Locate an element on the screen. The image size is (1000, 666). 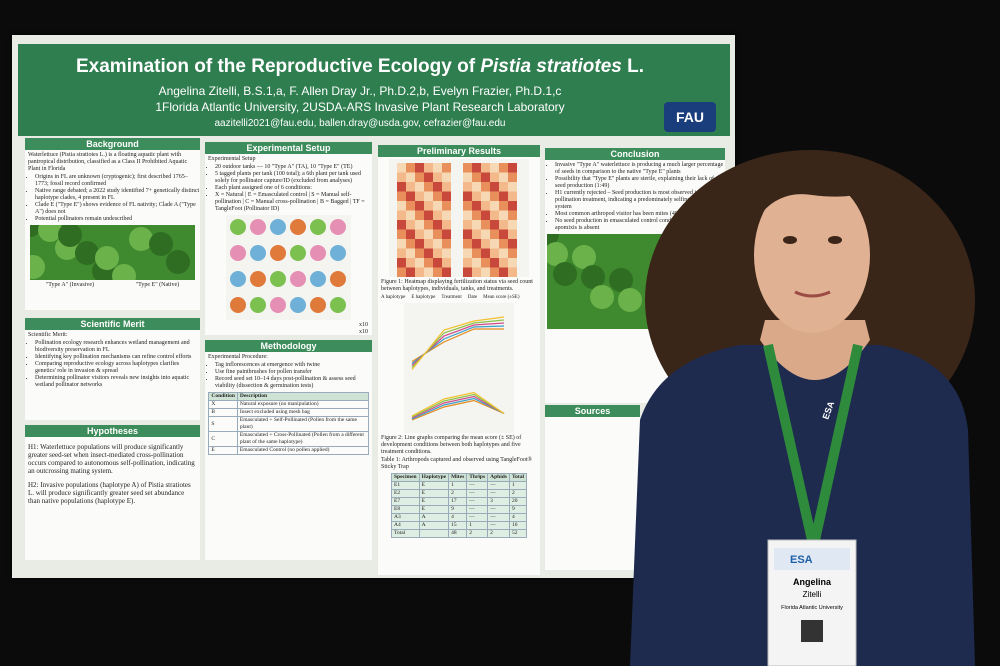
section: Sources is located at coordinates (592, 487).